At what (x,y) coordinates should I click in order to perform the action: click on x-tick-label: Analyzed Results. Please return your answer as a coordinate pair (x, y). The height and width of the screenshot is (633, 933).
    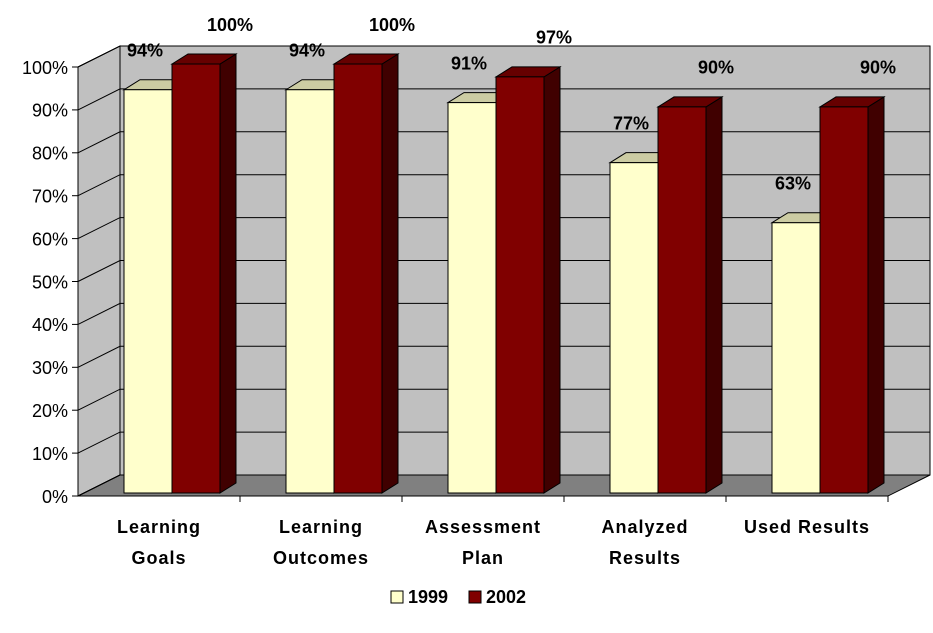
    Looking at the image, I should click on (644, 542).